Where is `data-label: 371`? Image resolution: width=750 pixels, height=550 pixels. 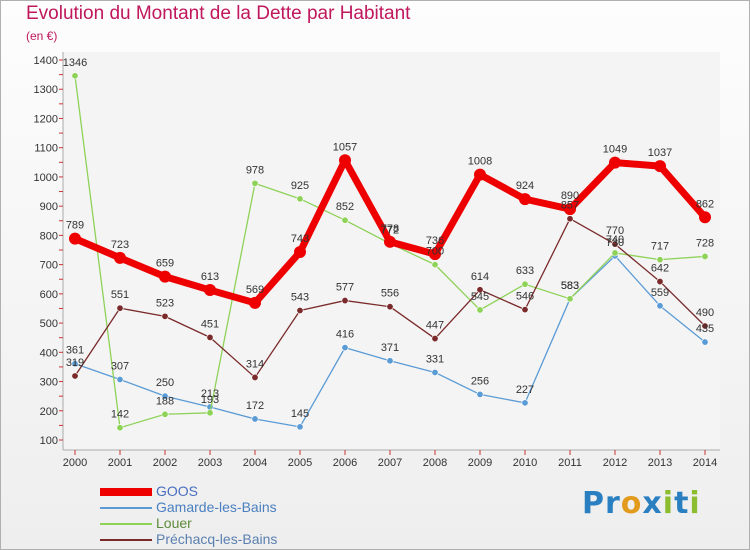 data-label: 371 is located at coordinates (390, 348).